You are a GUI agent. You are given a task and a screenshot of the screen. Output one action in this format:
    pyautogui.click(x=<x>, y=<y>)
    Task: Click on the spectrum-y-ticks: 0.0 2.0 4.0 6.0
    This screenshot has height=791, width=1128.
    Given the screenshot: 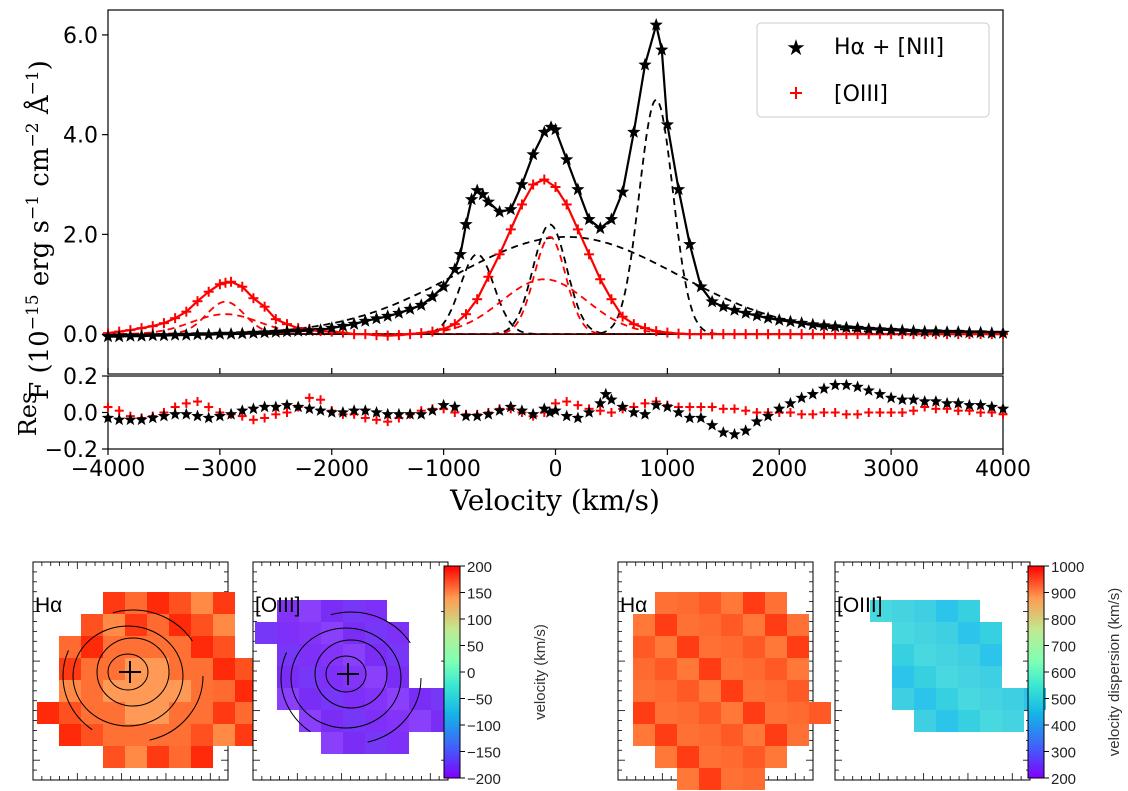 What is the action you would take?
    pyautogui.click(x=85, y=186)
    